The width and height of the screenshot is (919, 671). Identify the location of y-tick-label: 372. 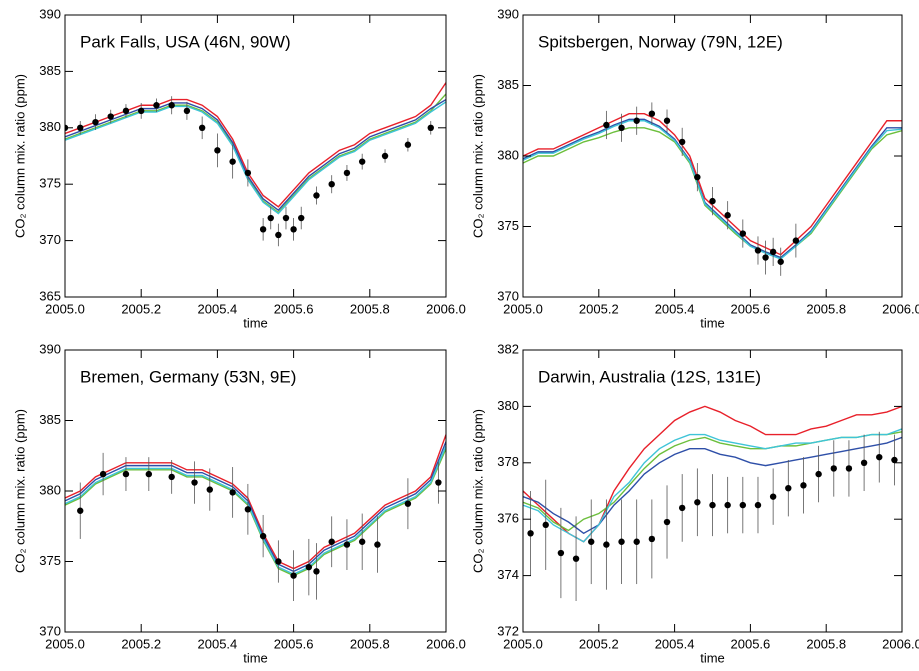
(508, 630).